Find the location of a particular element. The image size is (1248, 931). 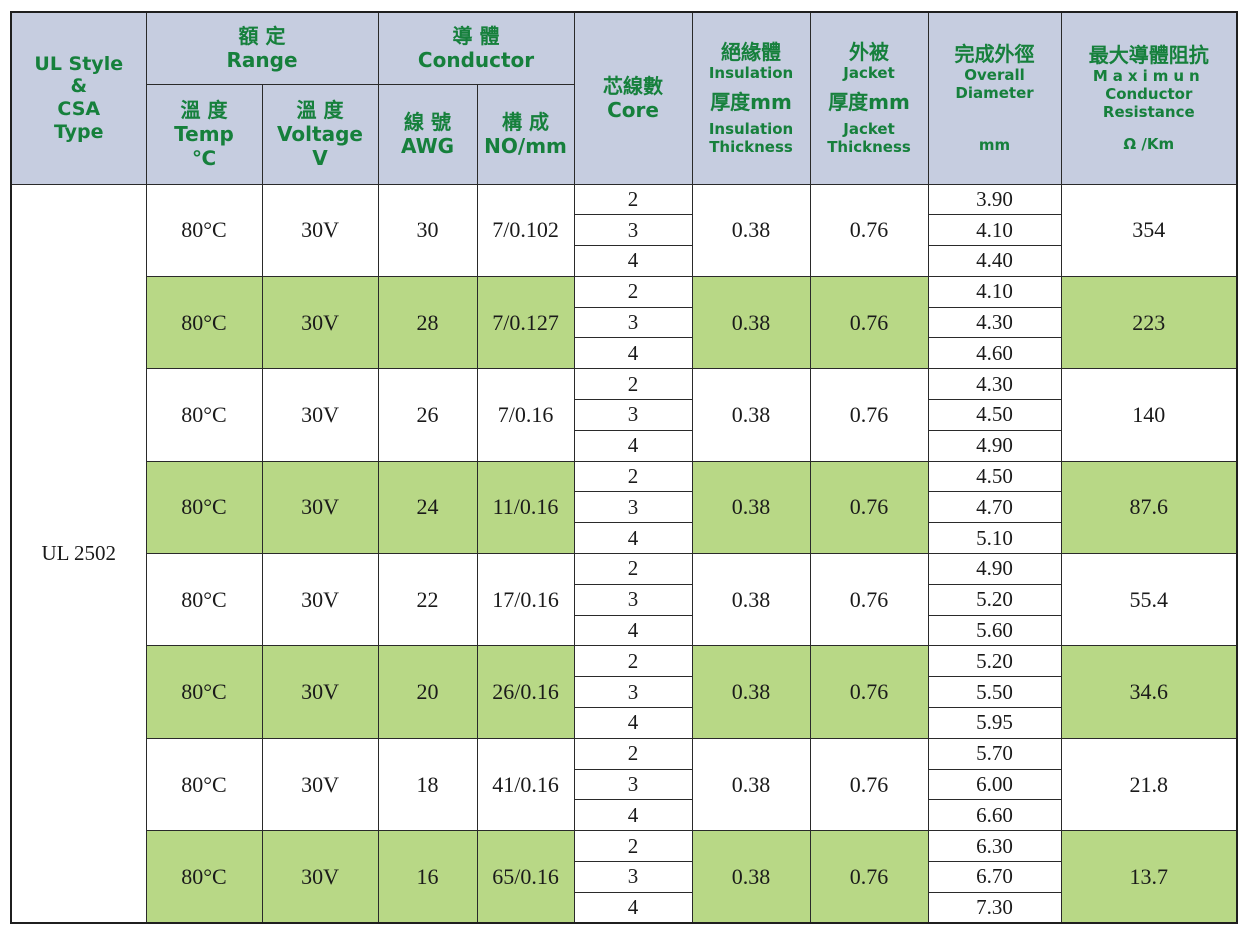

resistance-cell: 34.6 is located at coordinates (1149, 692).